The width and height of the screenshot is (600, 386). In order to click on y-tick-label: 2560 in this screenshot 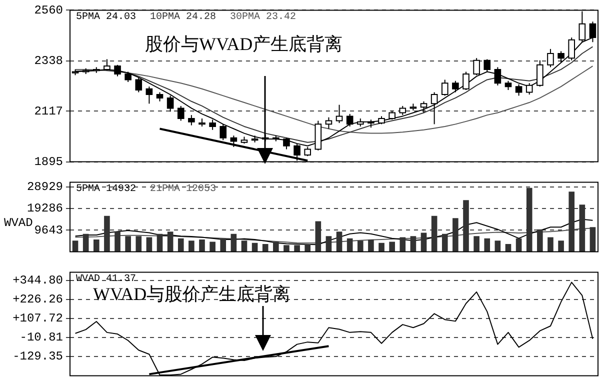, I will do `click(48, 10)`.